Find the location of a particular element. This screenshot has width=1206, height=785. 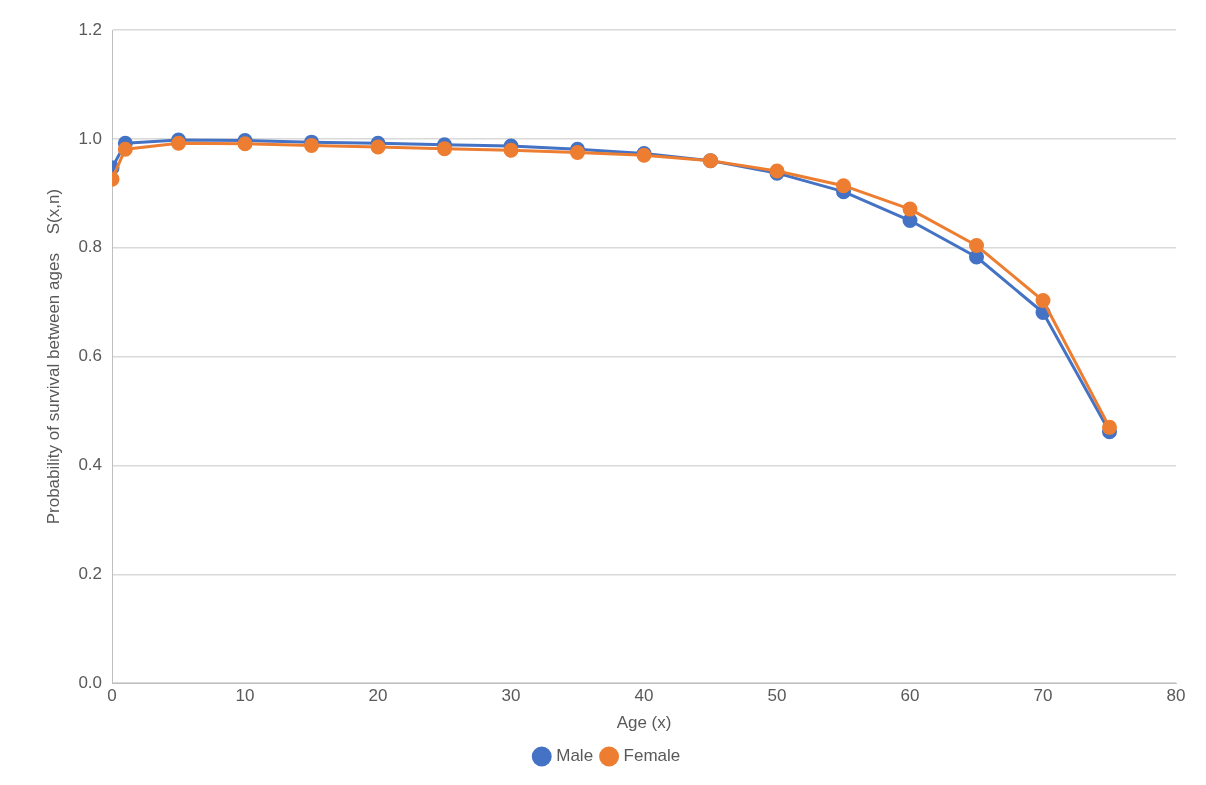

x-tick-label: 40 is located at coordinates (644, 696).